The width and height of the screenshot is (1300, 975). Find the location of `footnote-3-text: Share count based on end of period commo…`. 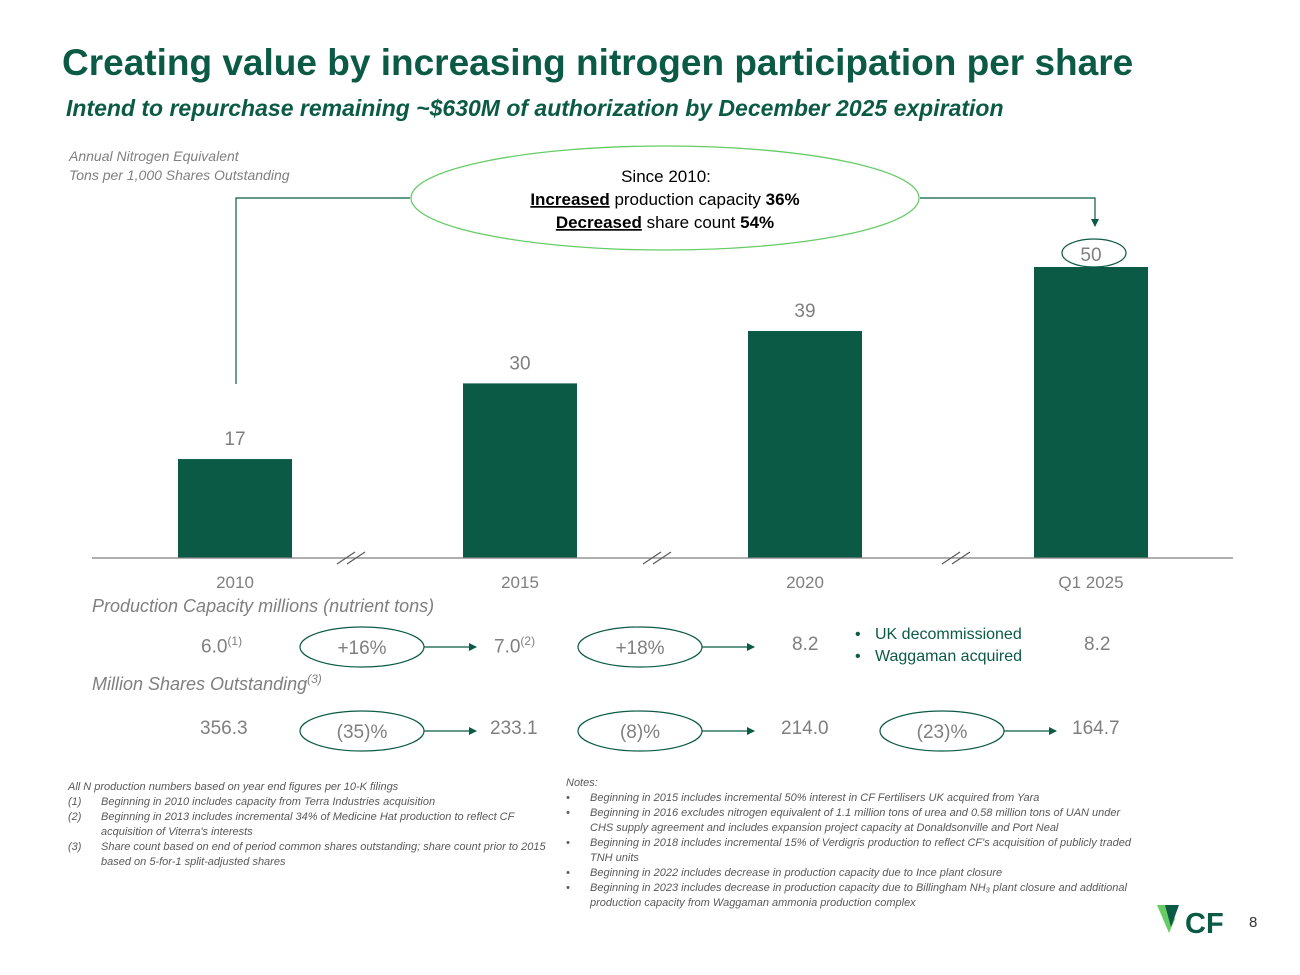

footnote-3-text: Share count based on end of period commo… is located at coordinates (323, 854).